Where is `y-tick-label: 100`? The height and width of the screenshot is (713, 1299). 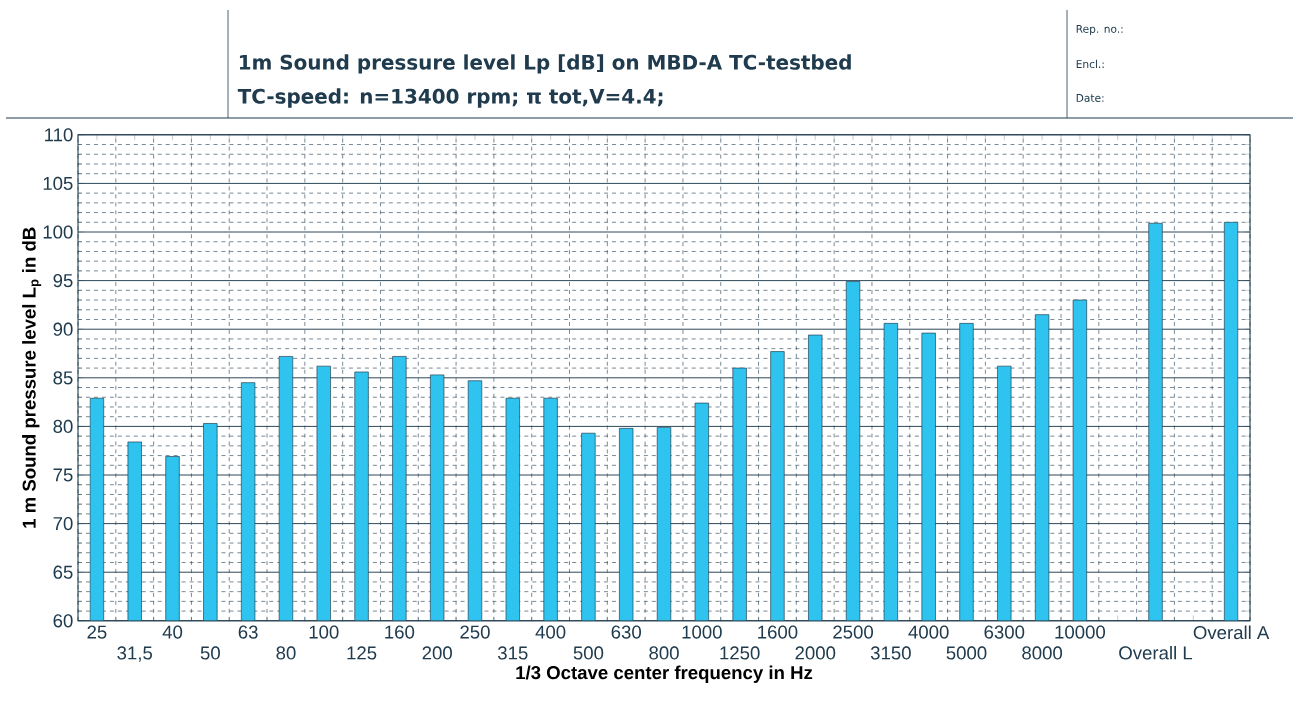 y-tick-label: 100 is located at coordinates (58, 232).